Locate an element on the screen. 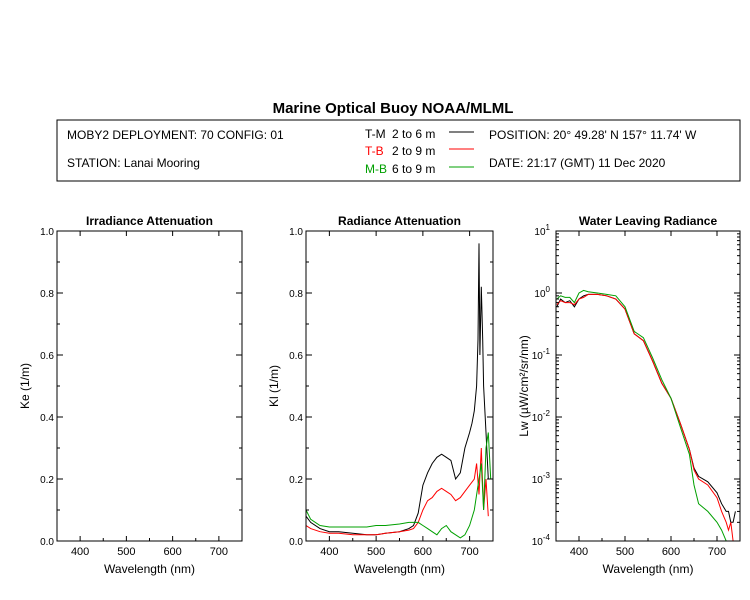  date-text: DATE: 21:17 (GMT) 11 Dec 2020 is located at coordinates (577, 163).